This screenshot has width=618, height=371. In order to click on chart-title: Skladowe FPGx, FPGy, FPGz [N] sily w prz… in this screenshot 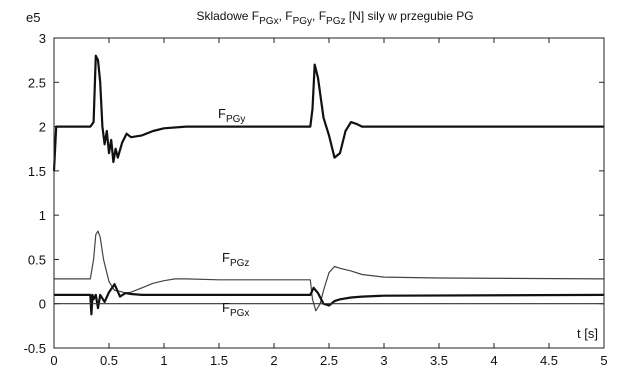, I will do `click(334, 18)`.